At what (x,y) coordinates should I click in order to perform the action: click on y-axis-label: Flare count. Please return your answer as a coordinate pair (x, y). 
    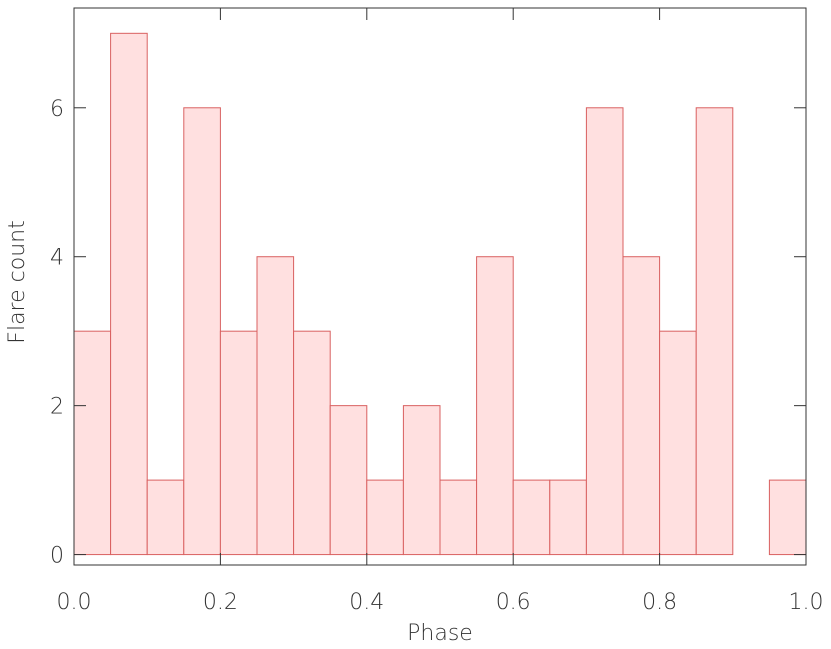
    Looking at the image, I should click on (17, 281).